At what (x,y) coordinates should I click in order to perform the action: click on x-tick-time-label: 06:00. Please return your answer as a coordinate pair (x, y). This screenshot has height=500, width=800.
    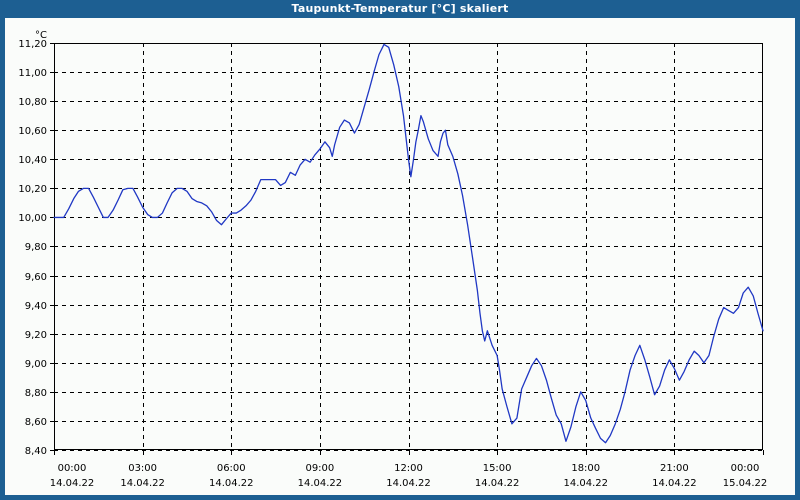
    Looking at the image, I should click on (231, 468).